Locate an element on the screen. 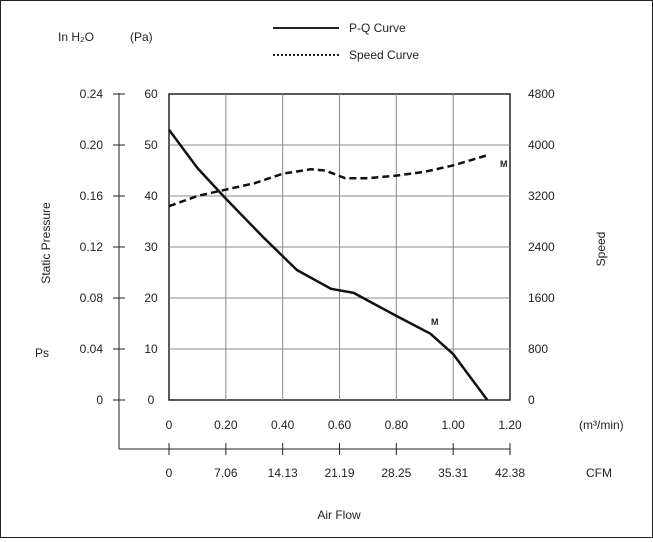  x-tick-label-cfm: 42.38 is located at coordinates (510, 473).